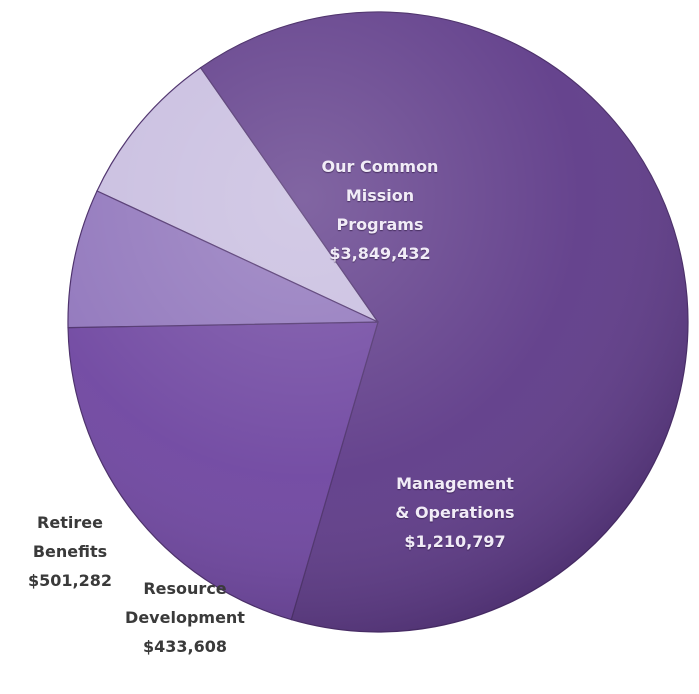  I want to click on slice-label-resource-development: Resource Development $433,608, so click(185, 617).